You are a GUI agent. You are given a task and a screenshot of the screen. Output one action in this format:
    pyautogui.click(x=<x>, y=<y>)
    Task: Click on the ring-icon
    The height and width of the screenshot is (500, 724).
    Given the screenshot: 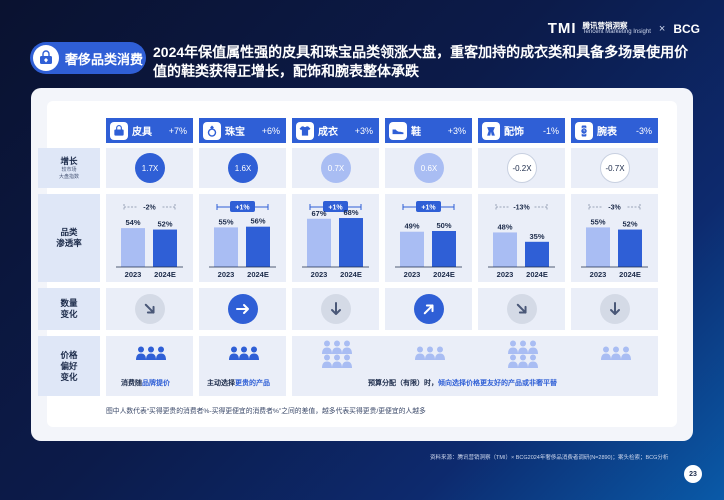 What is the action you would take?
    pyautogui.click(x=212, y=130)
    